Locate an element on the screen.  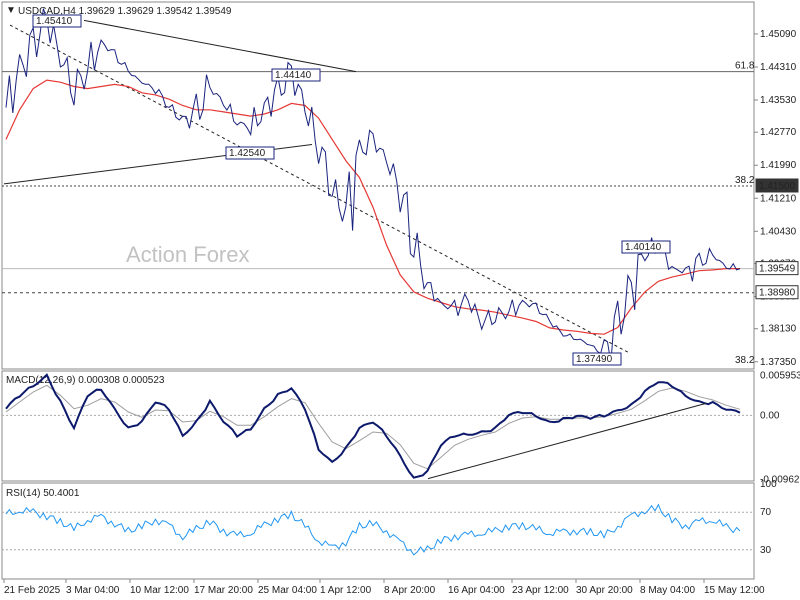
label-high-2-box is located at coordinates (296, 75).